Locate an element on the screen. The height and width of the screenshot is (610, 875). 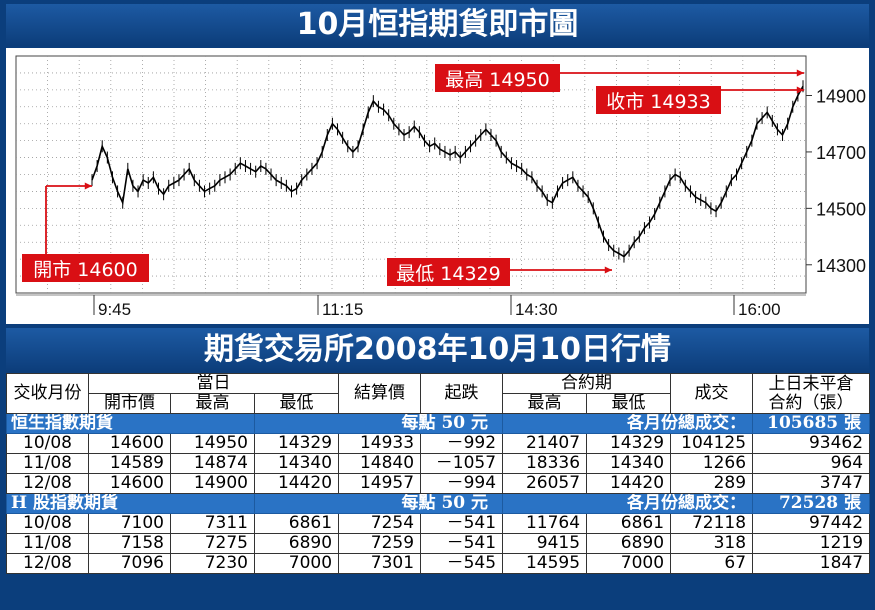
value-cell: 26057 is located at coordinates (545, 483).